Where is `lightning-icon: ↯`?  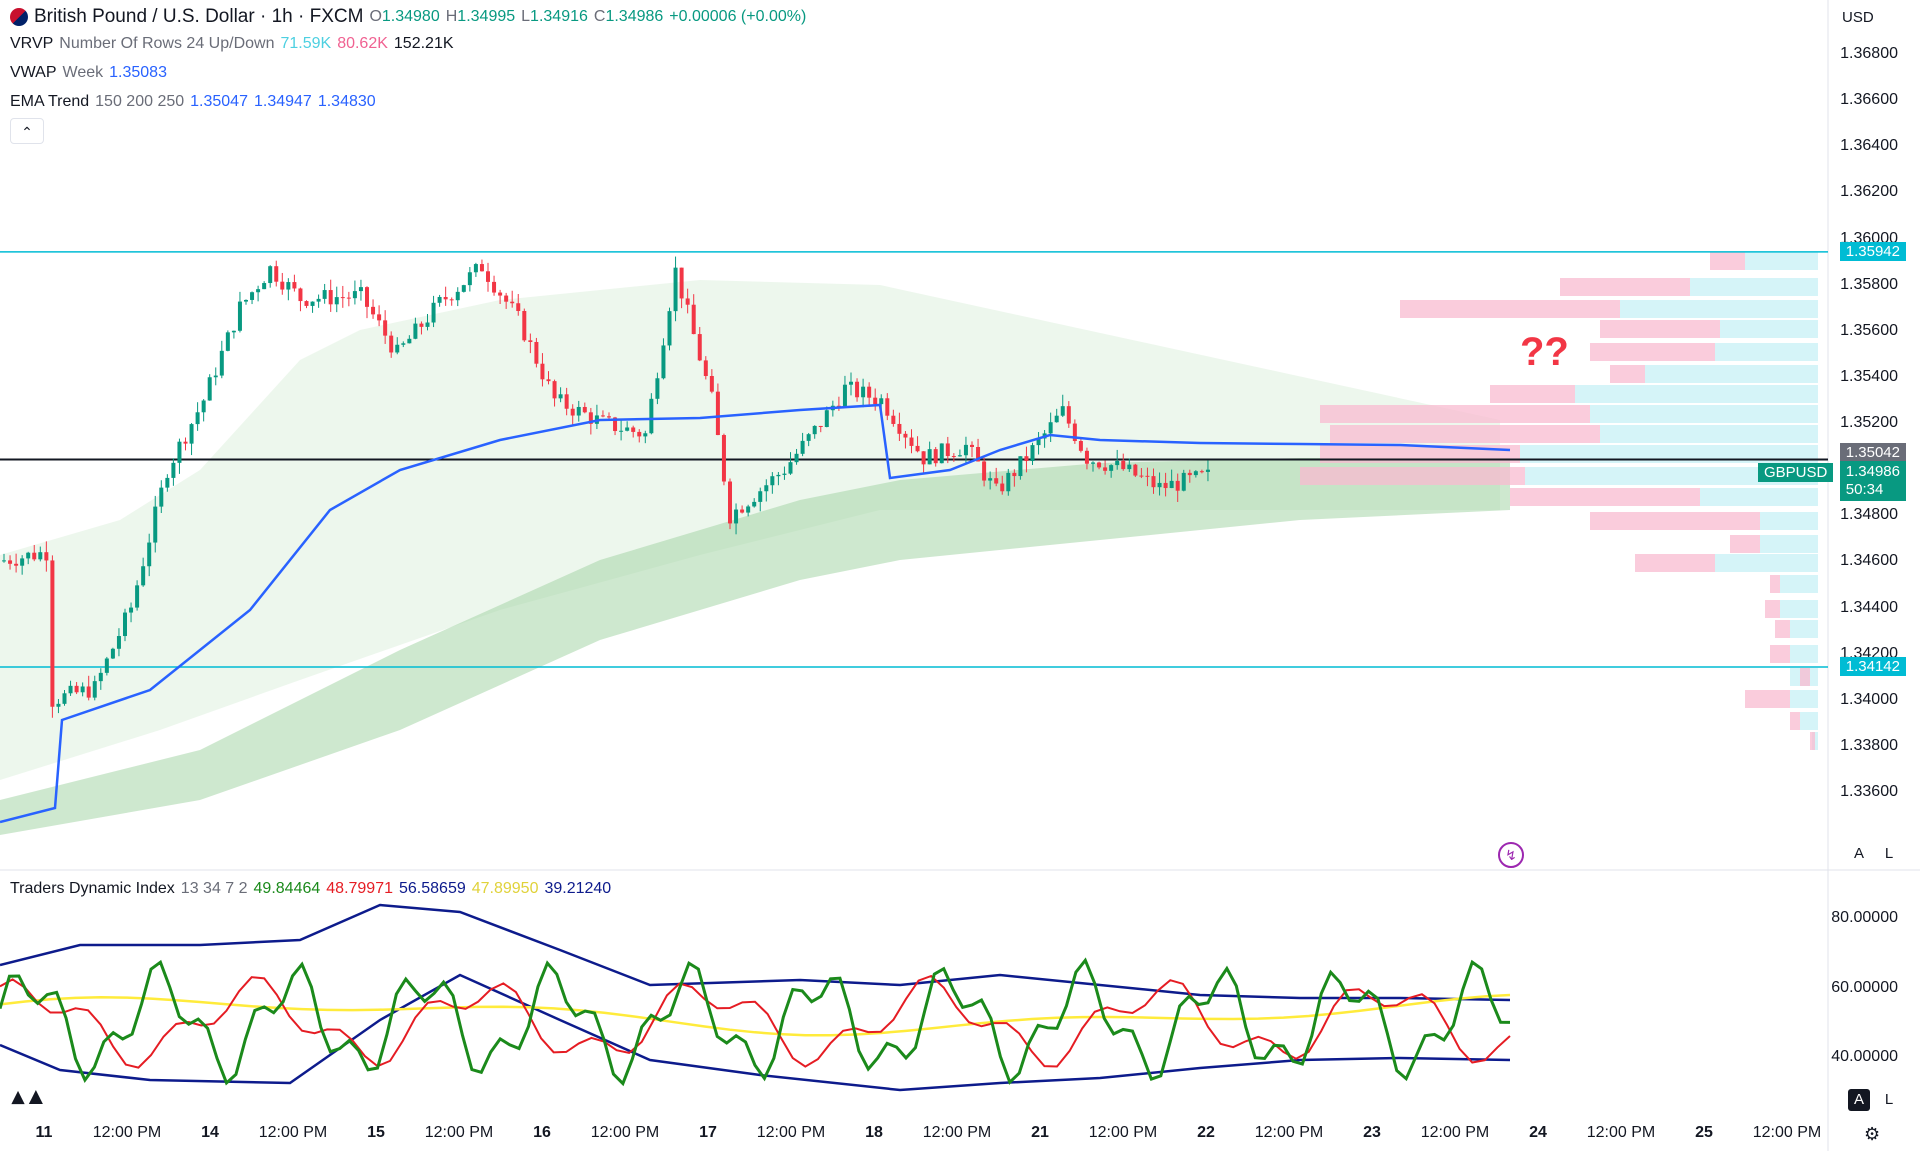 lightning-icon: ↯ is located at coordinates (1511, 855).